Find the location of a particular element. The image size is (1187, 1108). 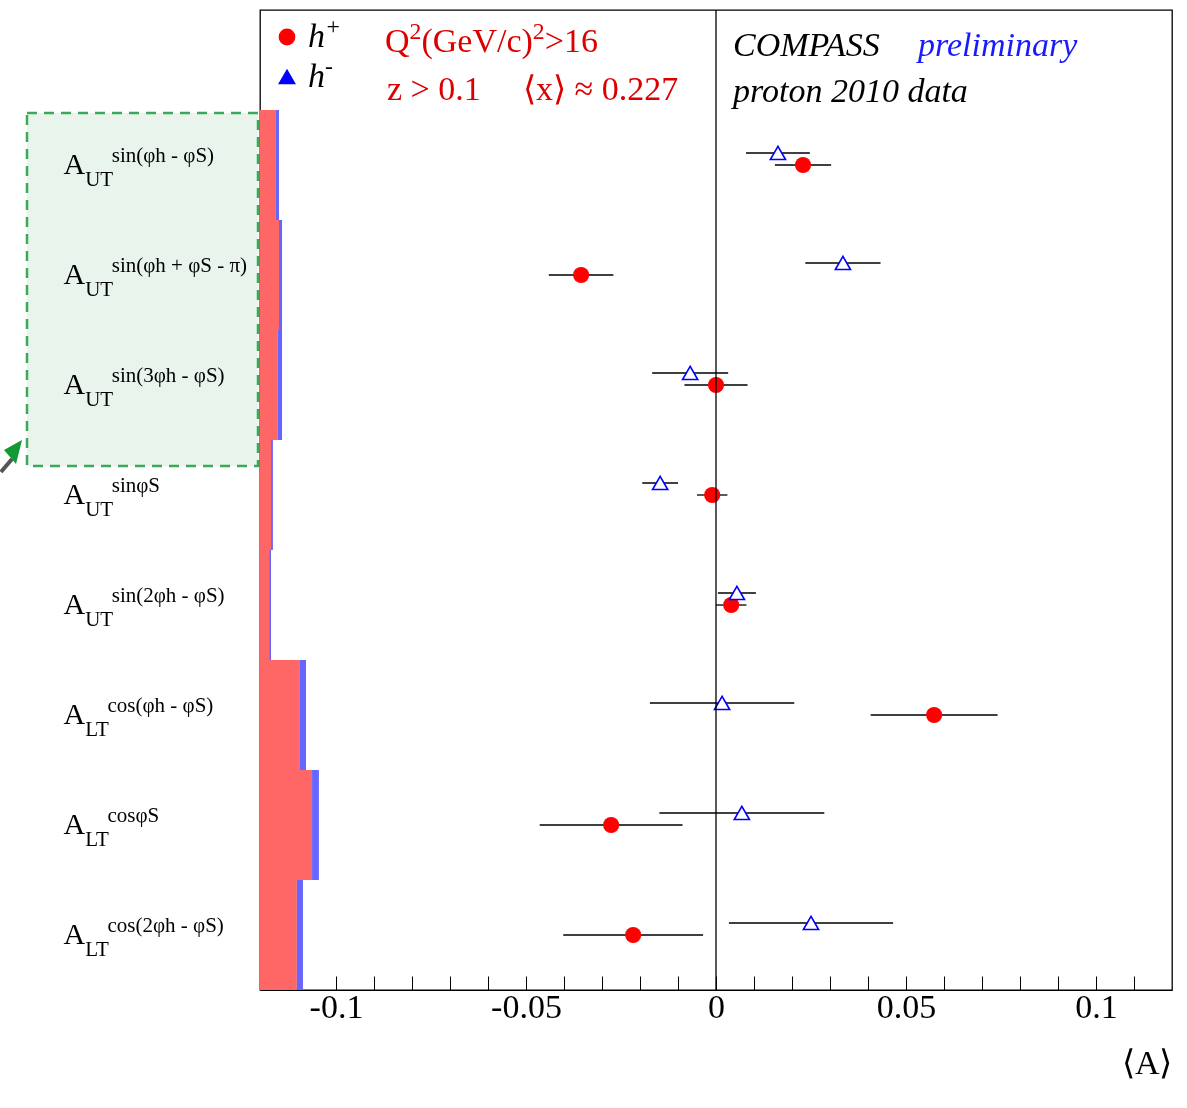

x-tick-label: 0 is located at coordinates (716, 1006).